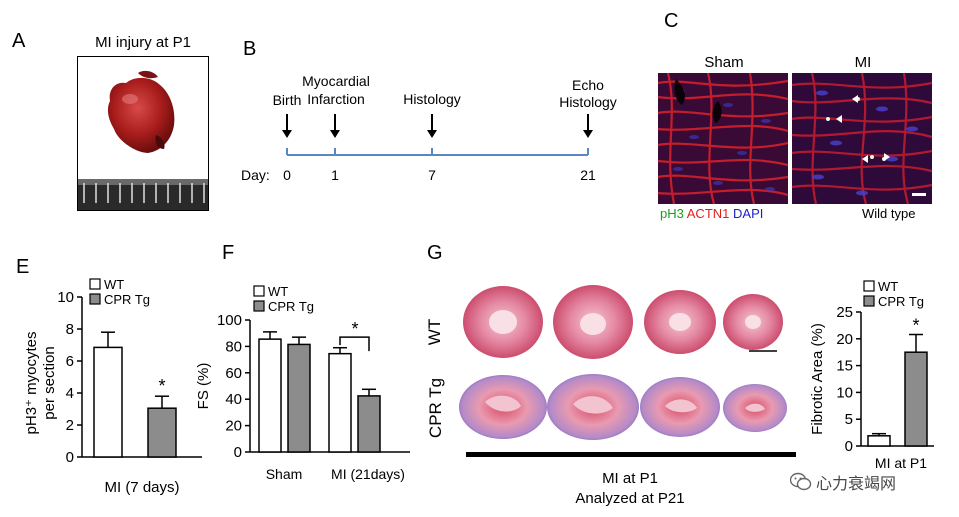 The height and width of the screenshot is (517, 959). I want to click on timeline-axis, so click(437, 135).